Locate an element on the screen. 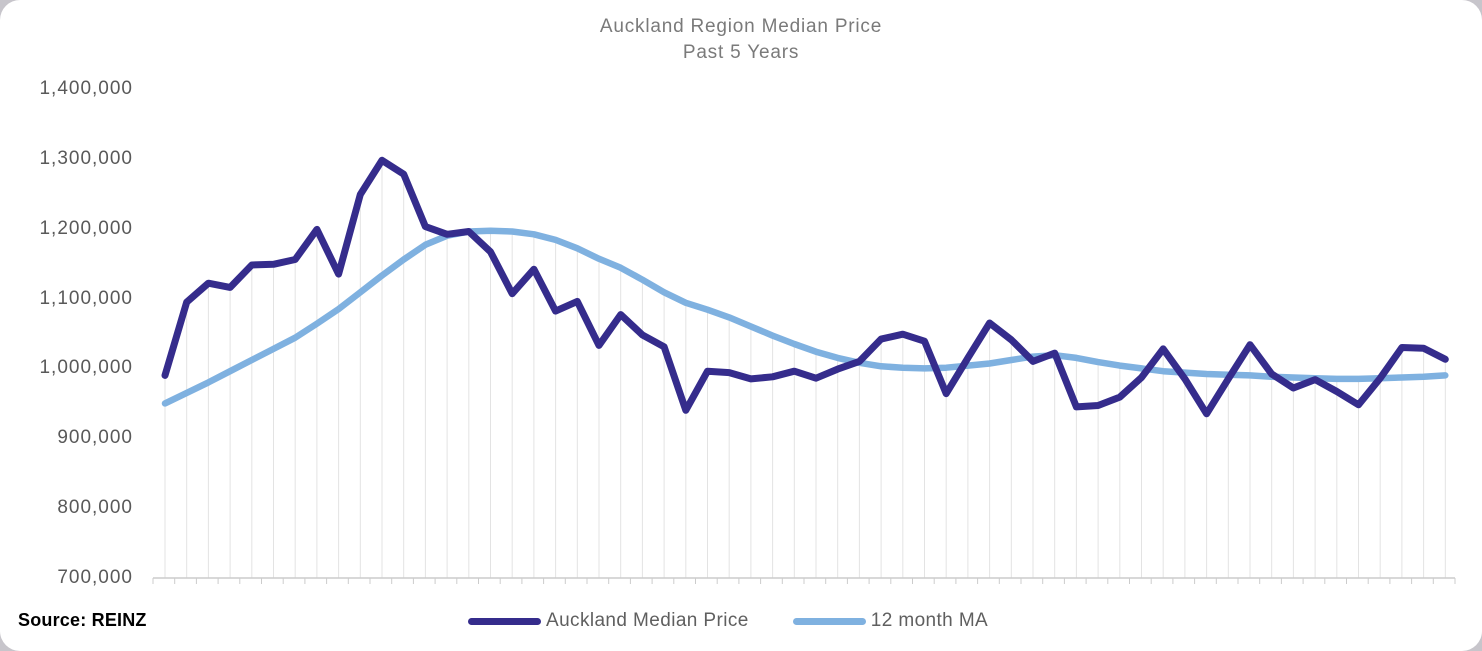 The width and height of the screenshot is (1482, 651). chart-title-line1: Auckland Region Median Price is located at coordinates (741, 26).